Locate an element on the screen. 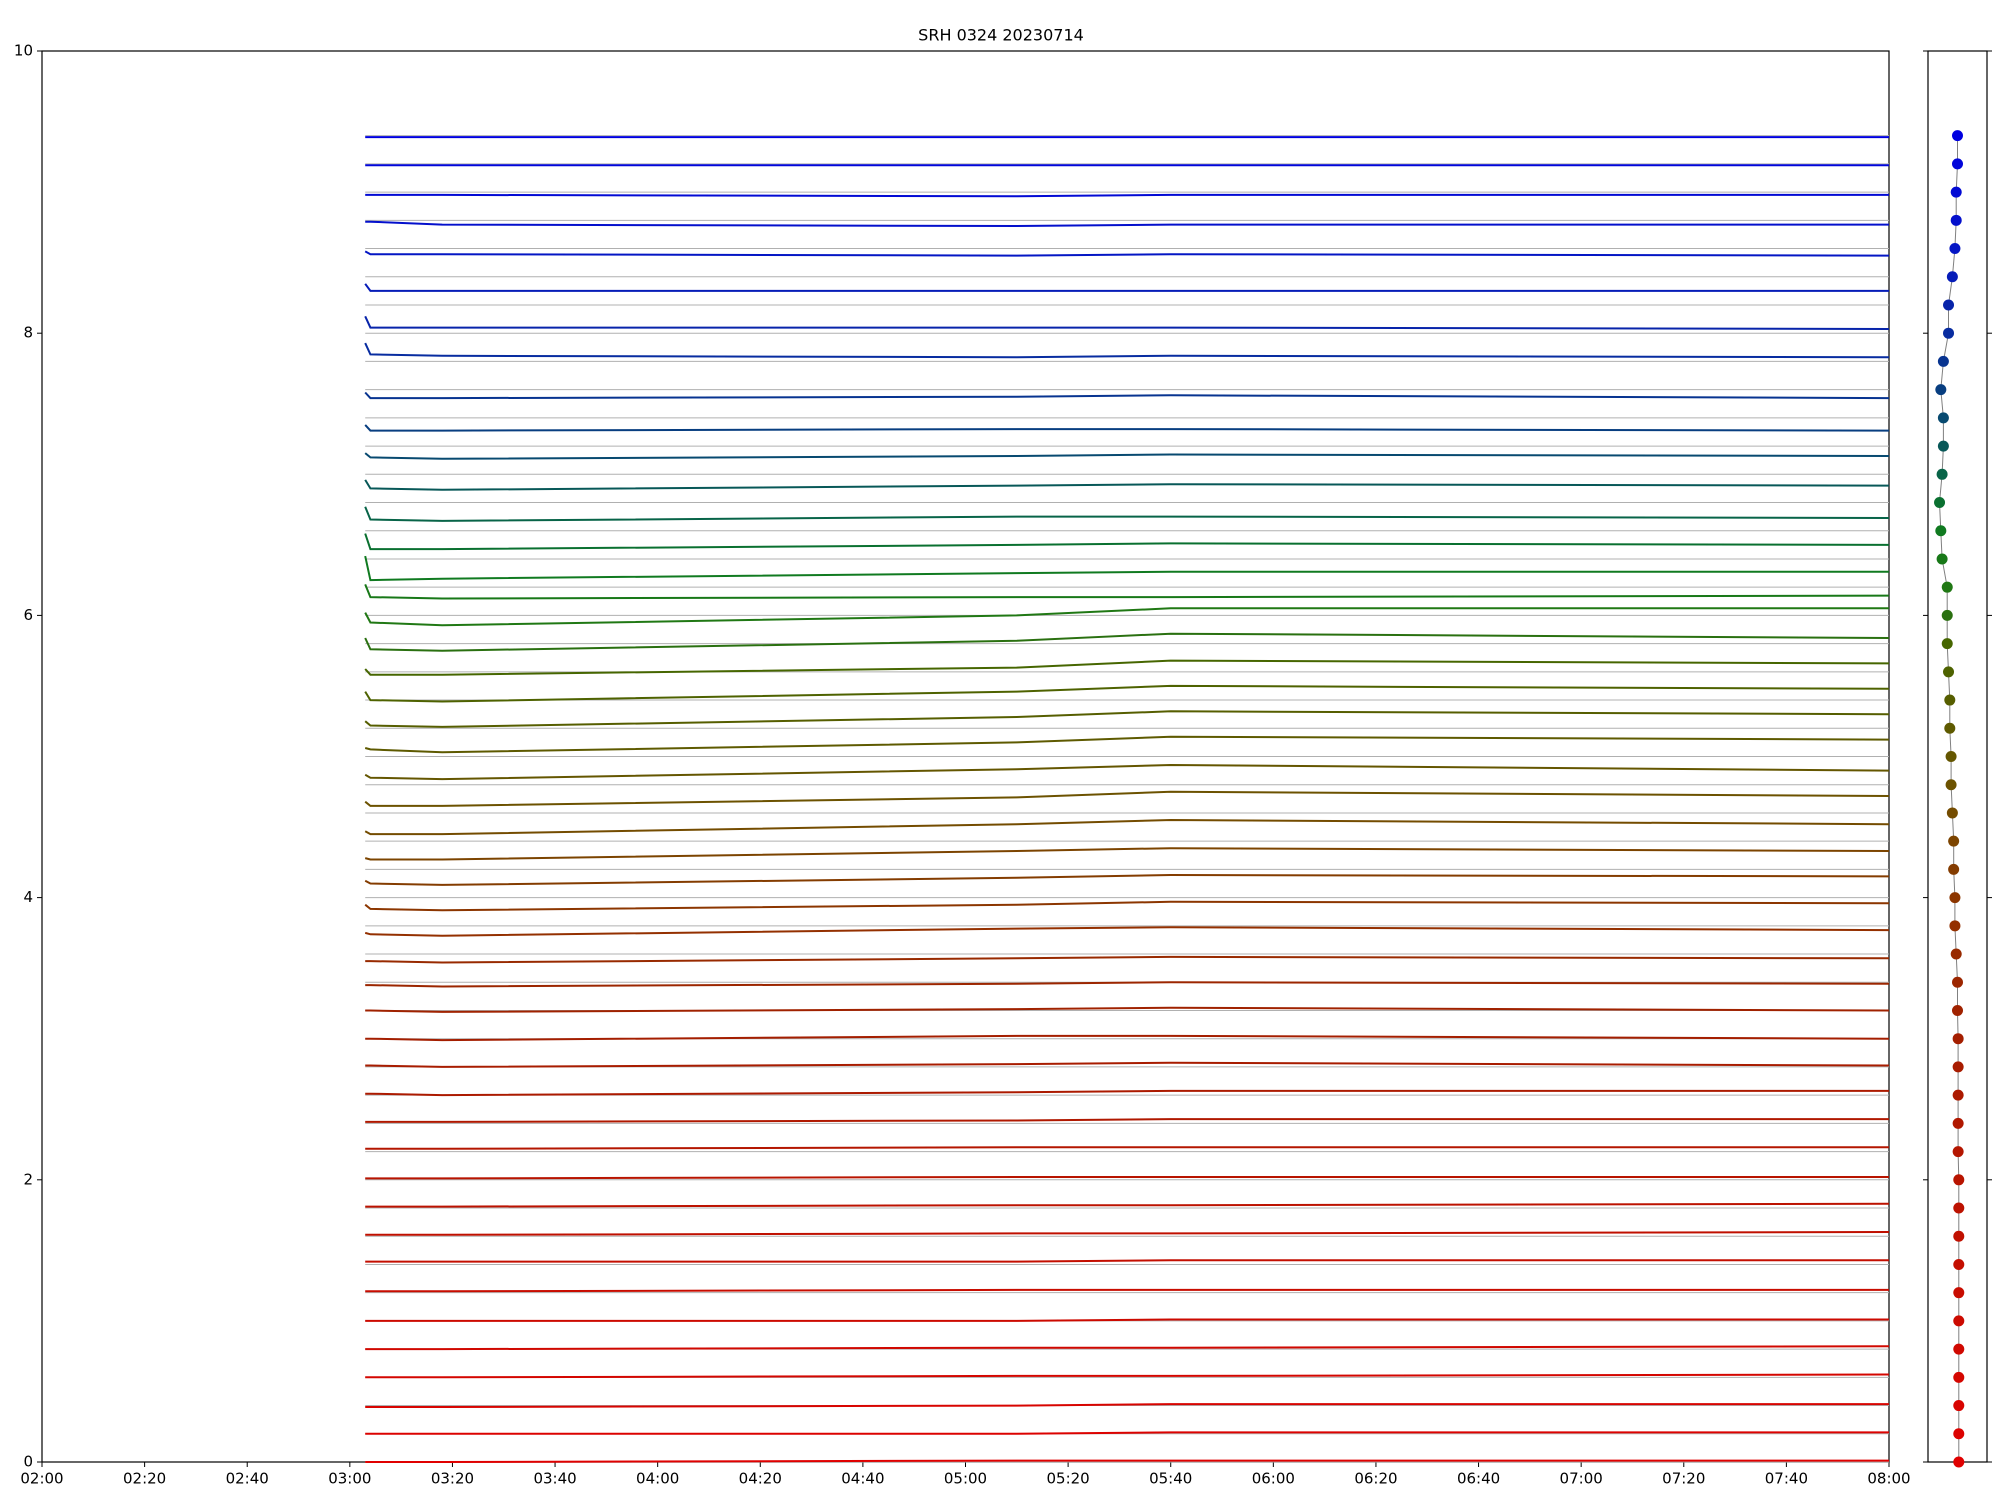 The image size is (2000, 1500). x-tick-label: 05:40 is located at coordinates (1170, 1479).